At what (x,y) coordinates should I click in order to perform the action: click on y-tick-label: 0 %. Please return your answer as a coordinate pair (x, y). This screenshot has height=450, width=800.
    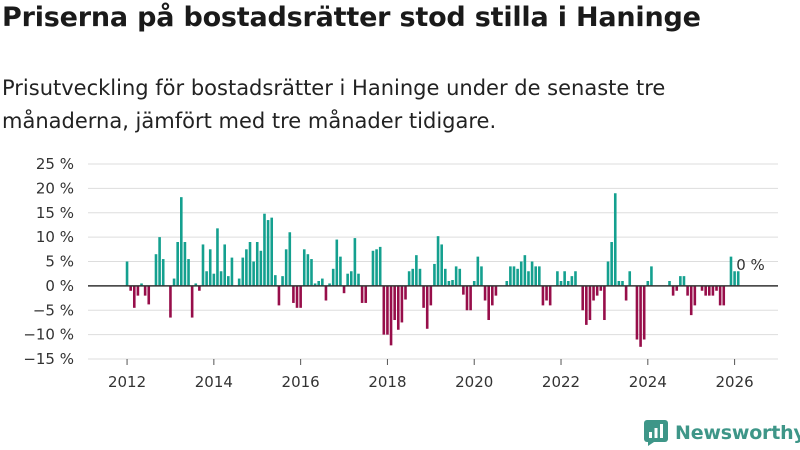
    Looking at the image, I should click on (59, 286).